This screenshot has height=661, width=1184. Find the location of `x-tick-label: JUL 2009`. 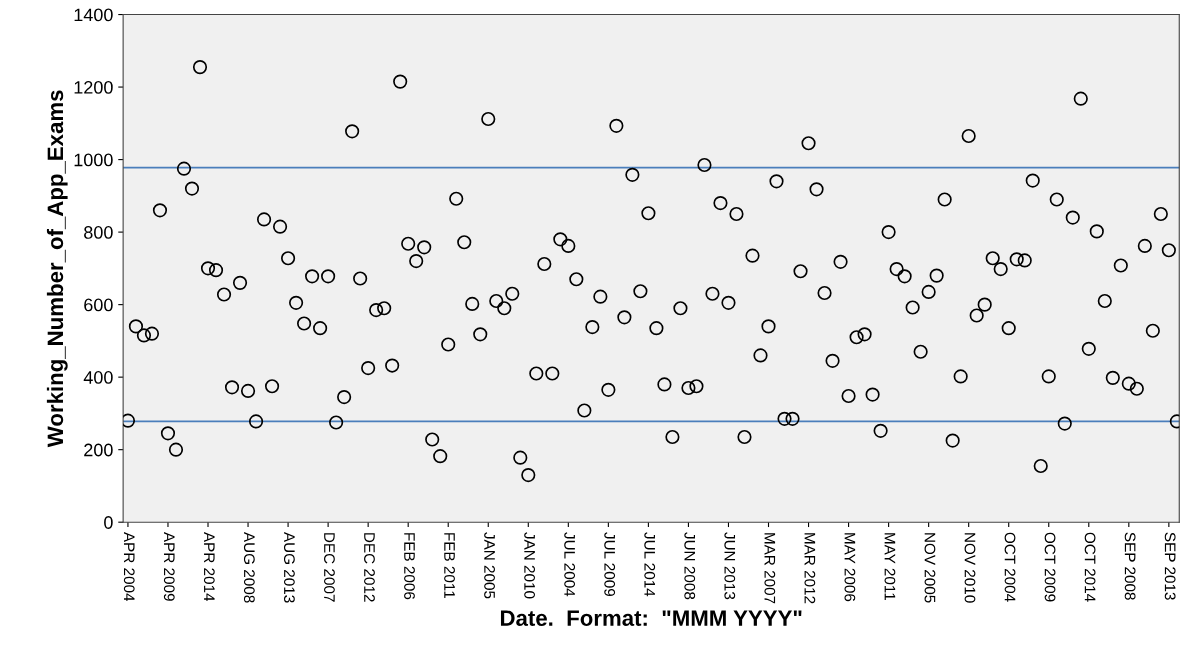

x-tick-label: JUL 2009 is located at coordinates (610, 564).